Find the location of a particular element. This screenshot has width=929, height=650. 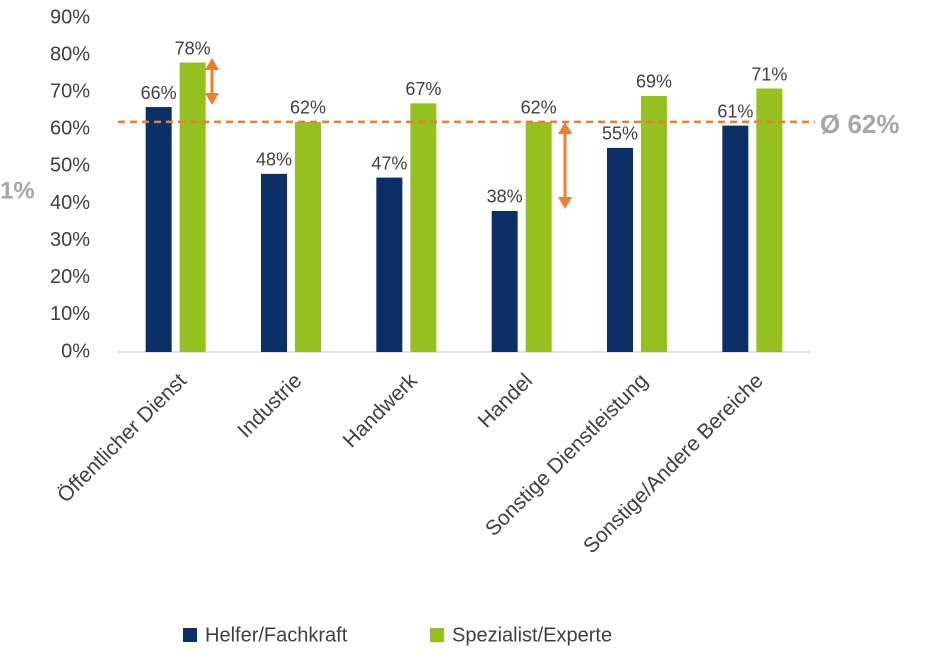

y-tick-label: 30% is located at coordinates (70, 240).